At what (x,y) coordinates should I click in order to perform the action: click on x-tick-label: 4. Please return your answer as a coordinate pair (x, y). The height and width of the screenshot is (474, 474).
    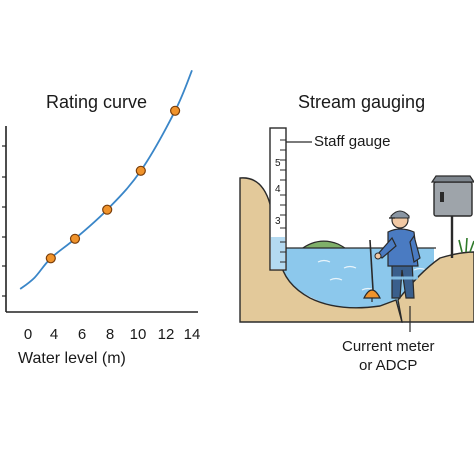
    Looking at the image, I should click on (54, 334).